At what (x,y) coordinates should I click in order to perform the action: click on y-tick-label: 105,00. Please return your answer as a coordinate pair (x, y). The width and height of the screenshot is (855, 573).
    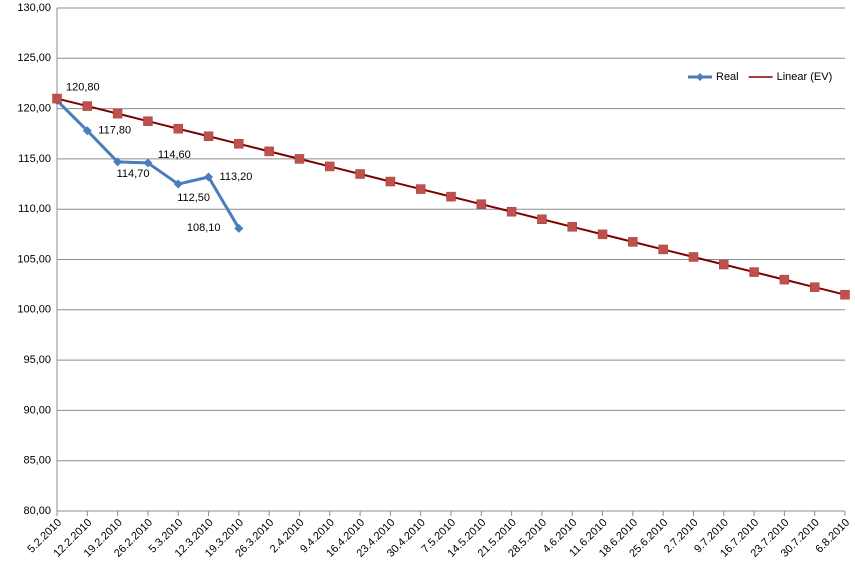
    Looking at the image, I should click on (34, 259).